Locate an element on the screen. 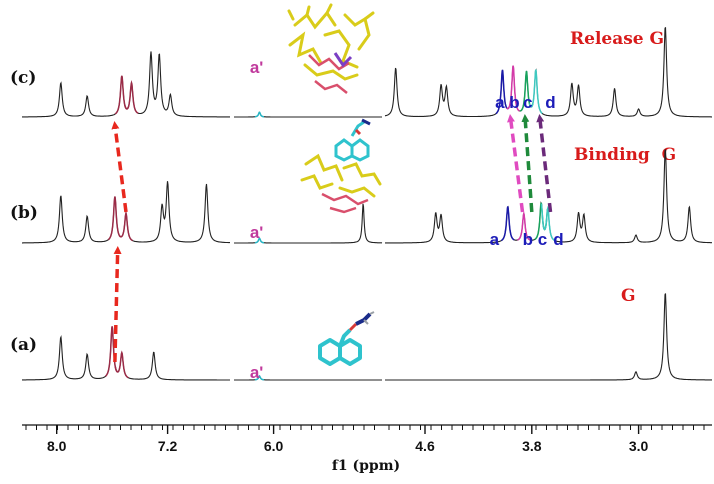 The width and height of the screenshot is (714, 484). spectrum-a-segment-aliphatic is located at coordinates (548, 337).